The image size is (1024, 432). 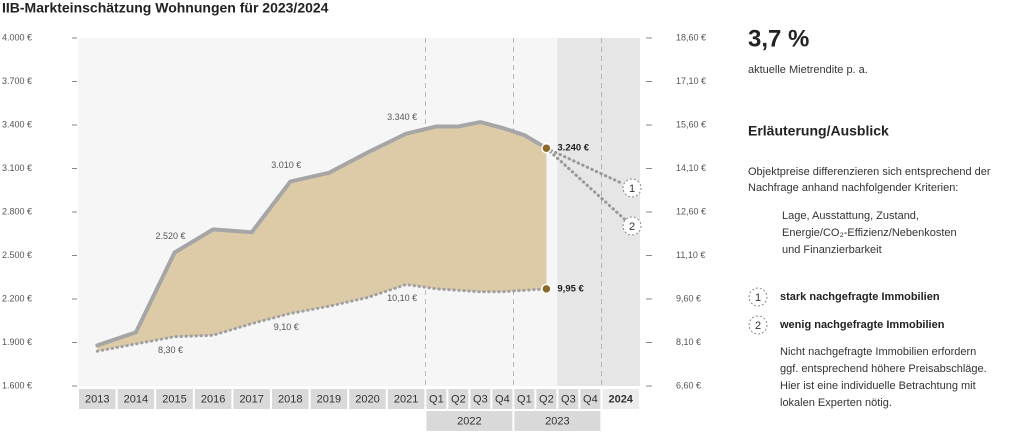 What do you see at coordinates (17, 124) in the screenshot?
I see `y-tick-label: 3.400 €` at bounding box center [17, 124].